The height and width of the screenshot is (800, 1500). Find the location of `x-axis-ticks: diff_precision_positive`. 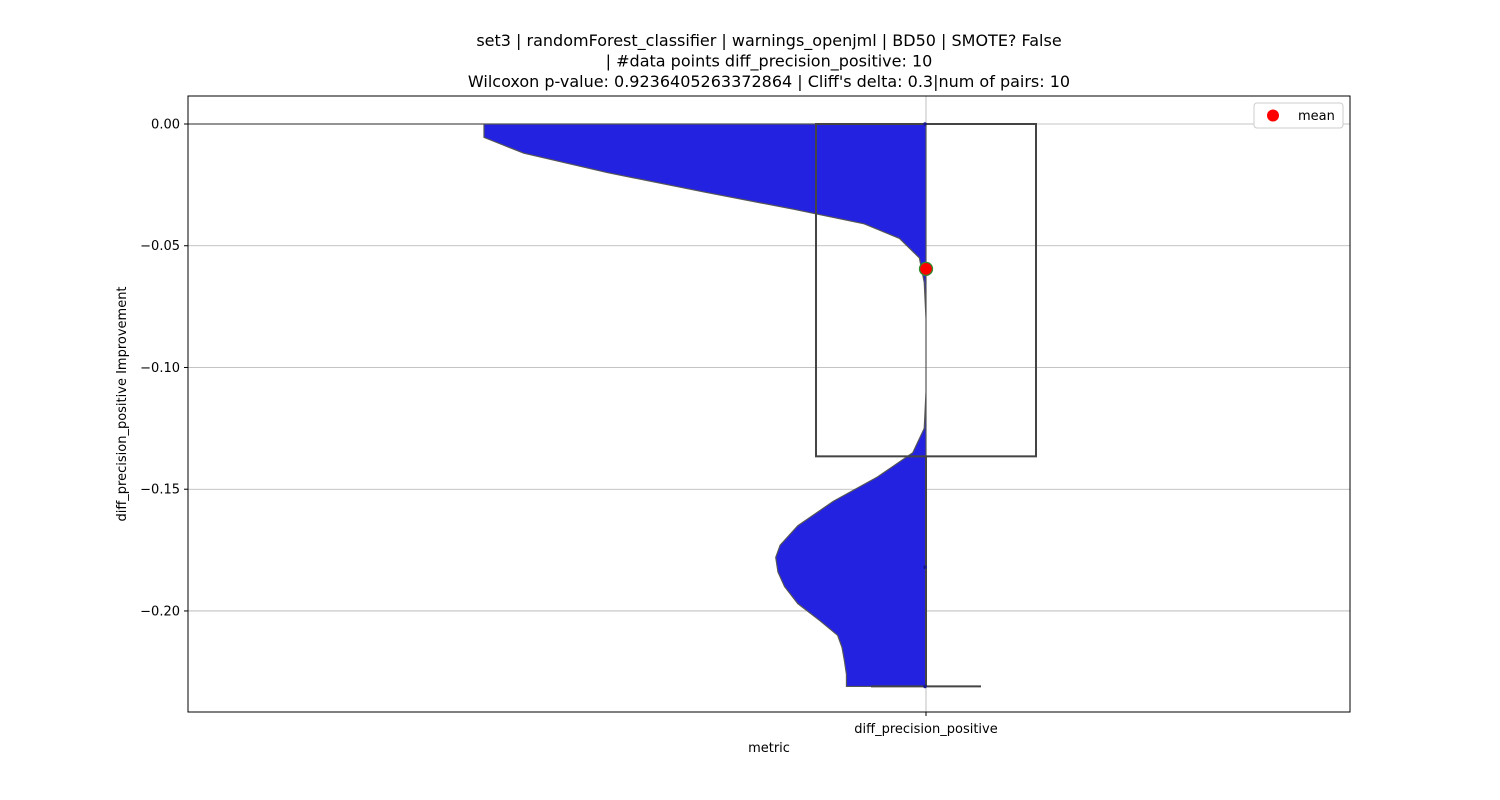

x-axis-ticks: diff_precision_positive is located at coordinates (926, 724).